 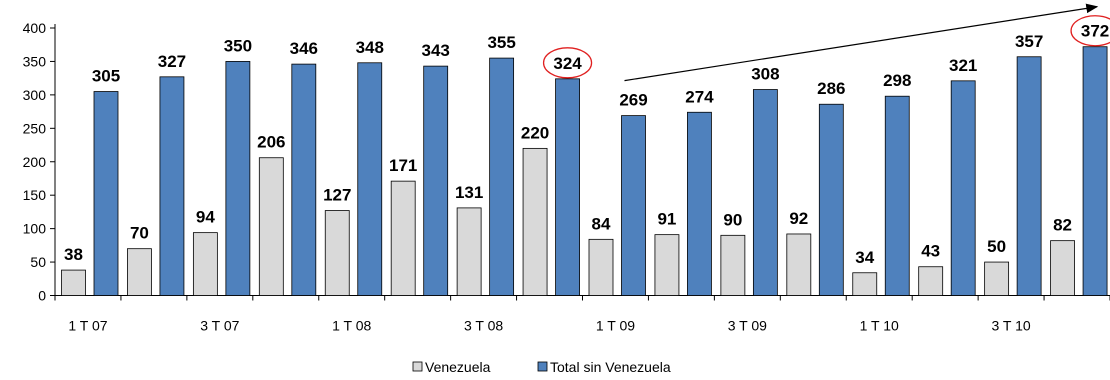 I want to click on data-label: 50, so click(x=996, y=246).